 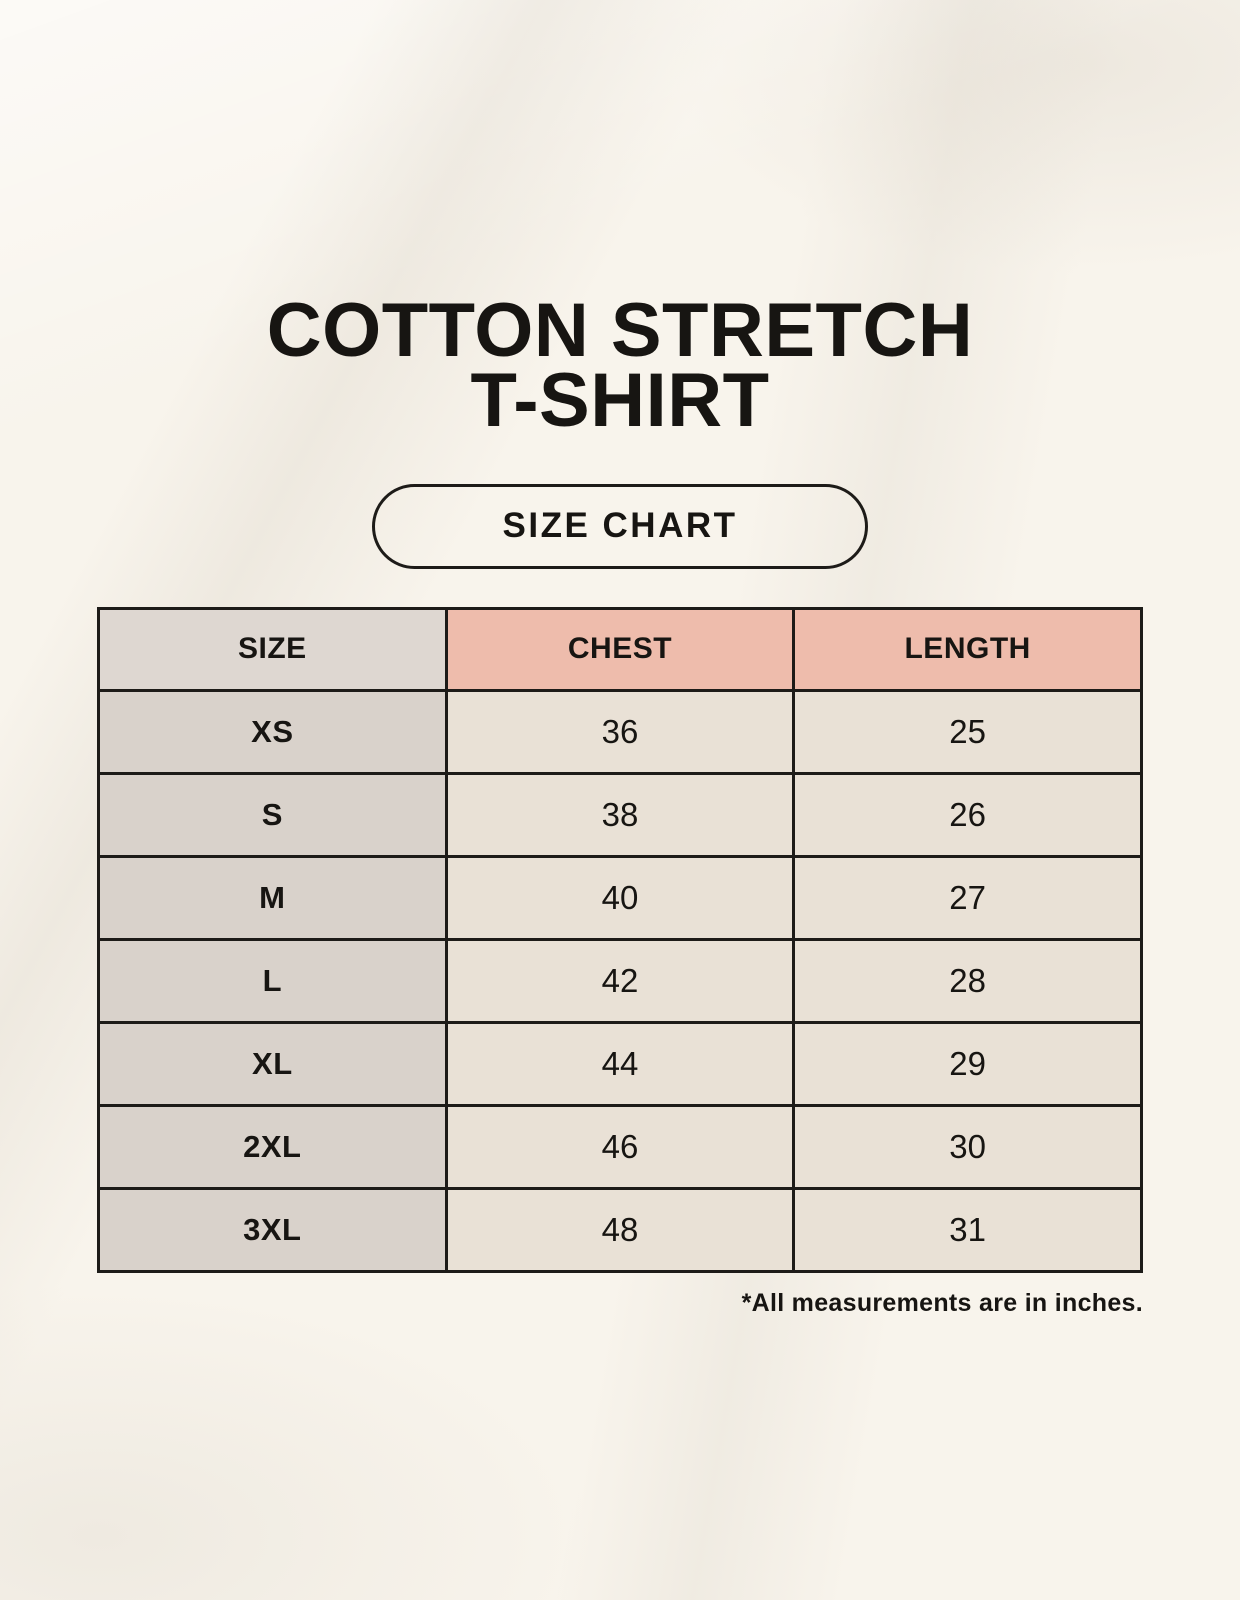 I want to click on size-chart-badge-label: SIZE CHART, so click(x=620, y=526).